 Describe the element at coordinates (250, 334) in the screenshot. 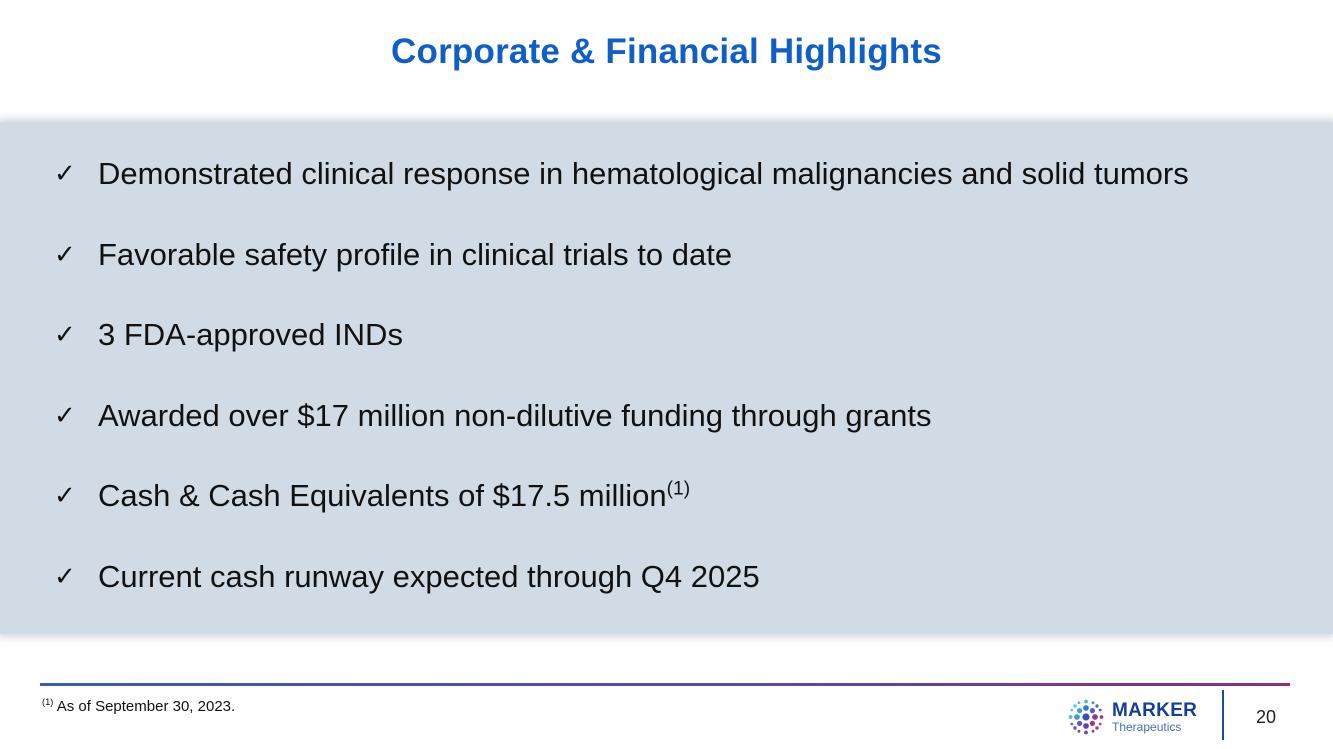

I see `bullet-text: 3 FDA-approved INDs` at that location.